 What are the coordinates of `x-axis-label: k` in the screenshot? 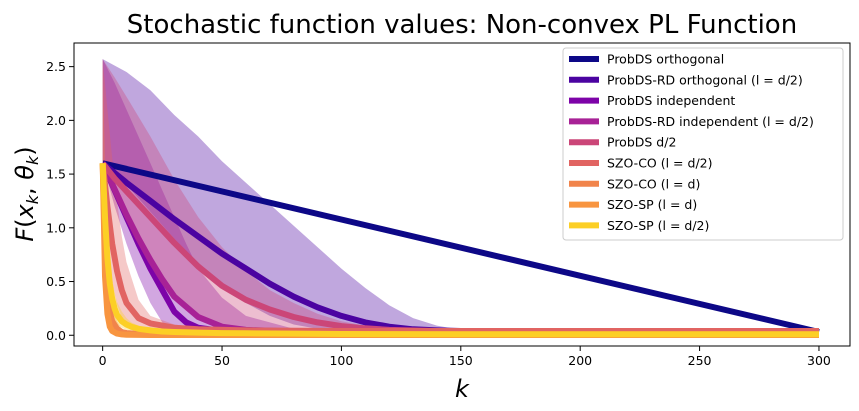 It's located at (462, 389).